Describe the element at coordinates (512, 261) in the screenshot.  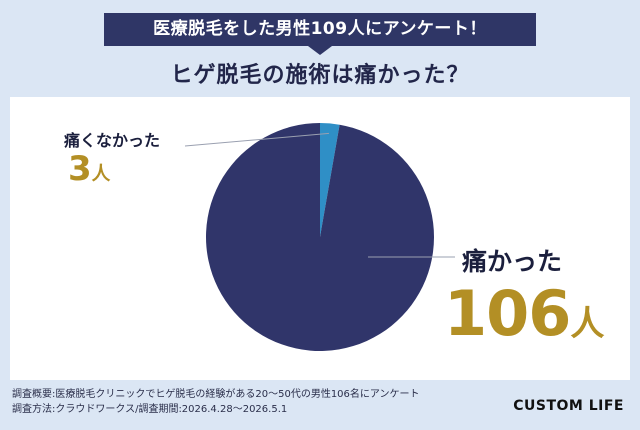
I see `slice-label-painful: 痛かった` at that location.